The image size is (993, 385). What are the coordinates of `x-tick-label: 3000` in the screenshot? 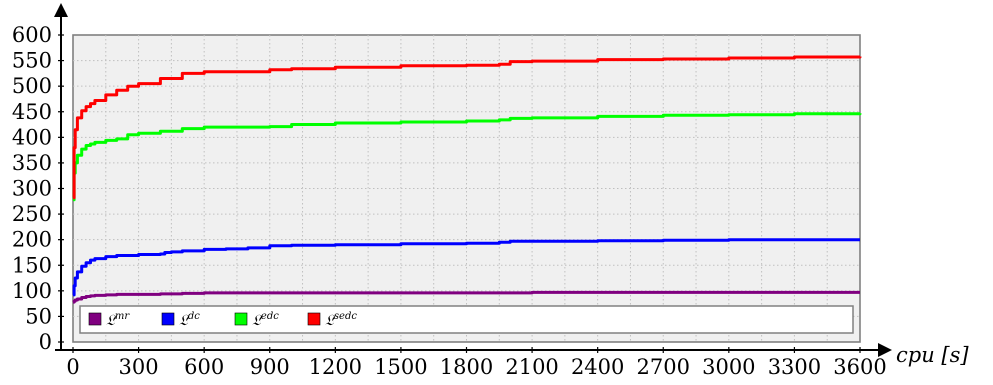 It's located at (728, 367).